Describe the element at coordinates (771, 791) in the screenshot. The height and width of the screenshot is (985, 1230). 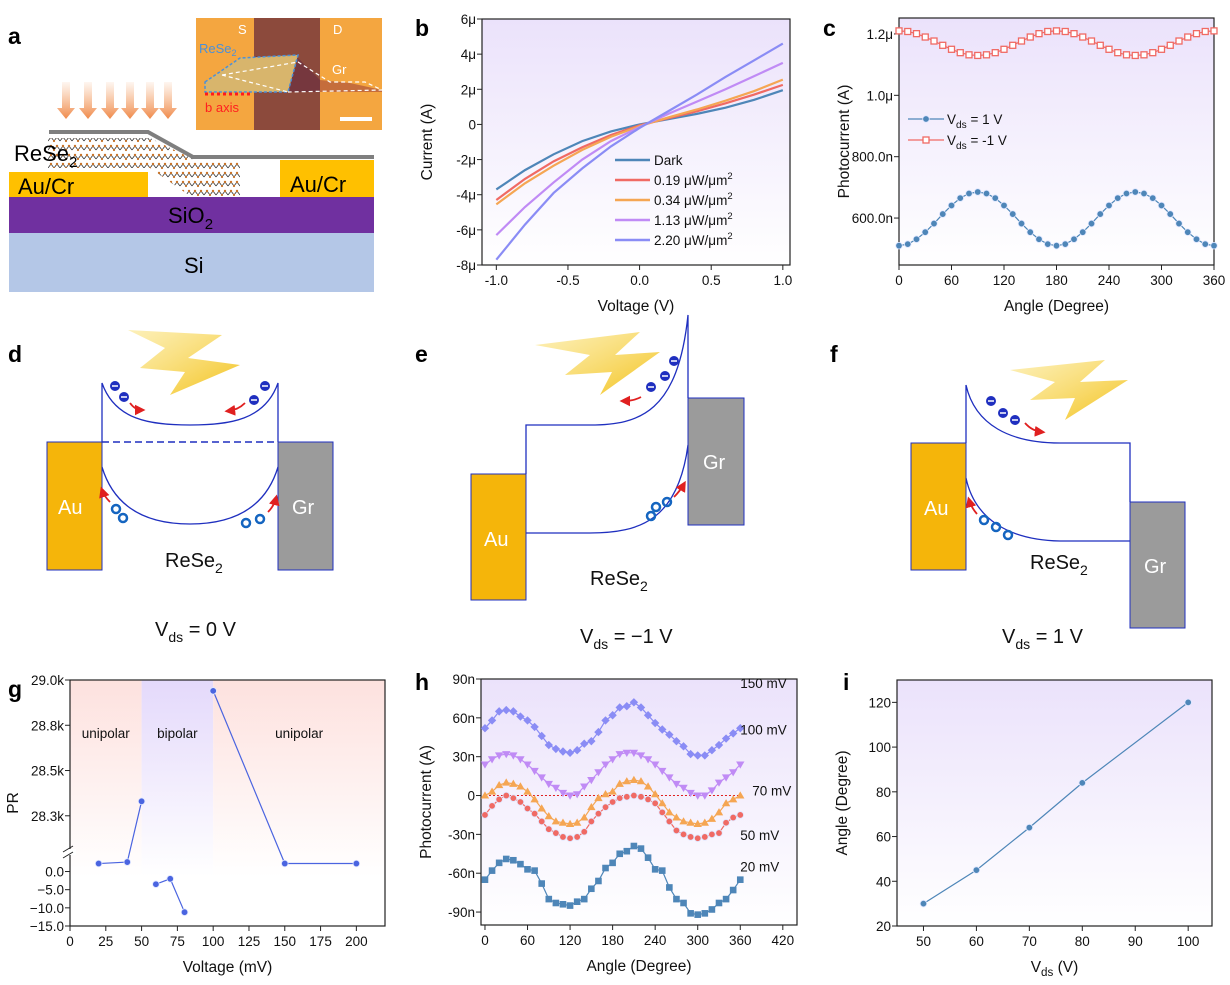
I see `text-part: 70 mV` at that location.